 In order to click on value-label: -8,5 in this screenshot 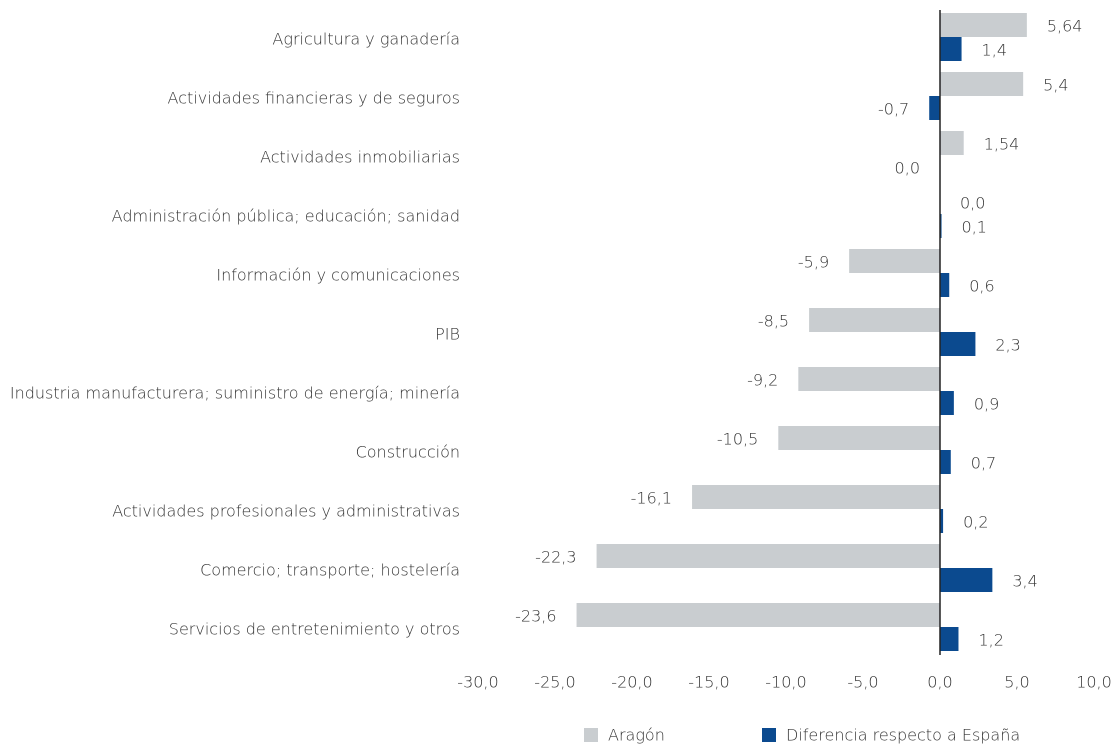, I will do `click(773, 321)`.